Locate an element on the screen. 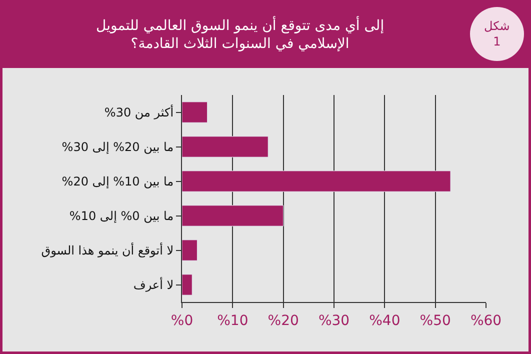  y-tick-label: ما بين 10% إلى 20% is located at coordinates (118, 181).